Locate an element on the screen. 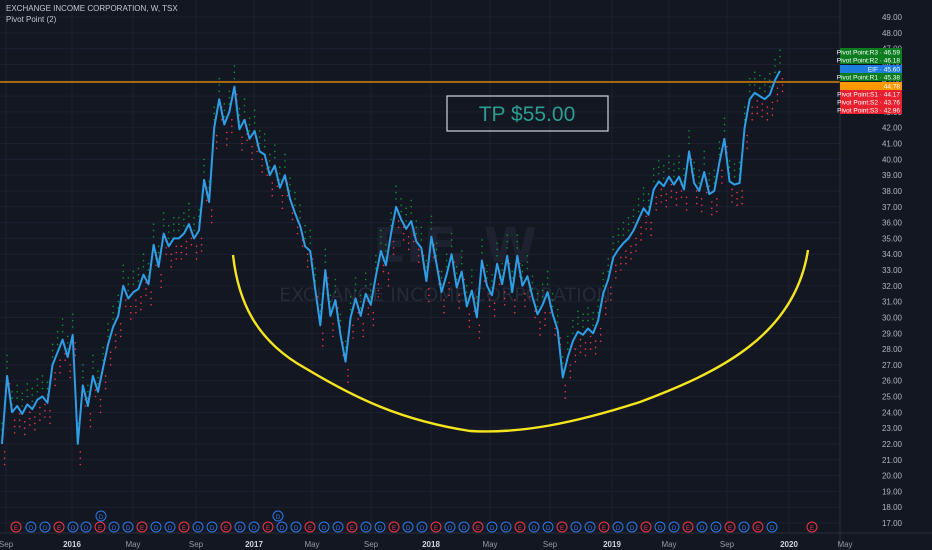  price-tick-label: 32.00 is located at coordinates (892, 286).